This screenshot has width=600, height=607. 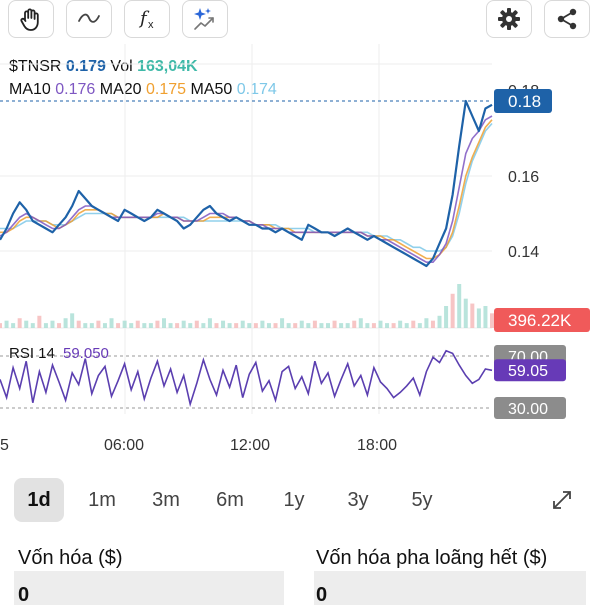 I want to click on timeframe-6m: 6m, so click(x=230, y=500).